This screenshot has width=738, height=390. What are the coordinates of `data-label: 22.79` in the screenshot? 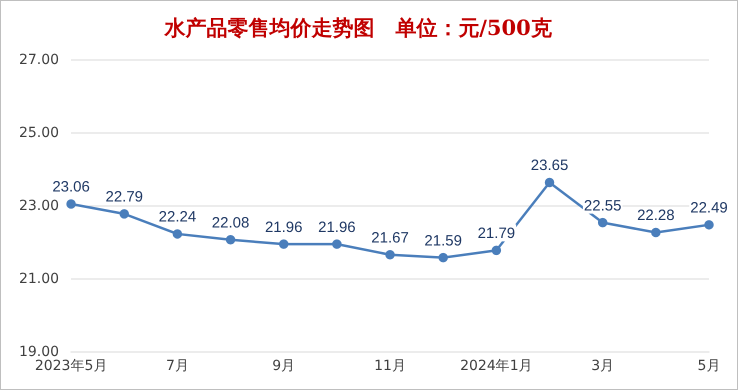 It's located at (124, 197).